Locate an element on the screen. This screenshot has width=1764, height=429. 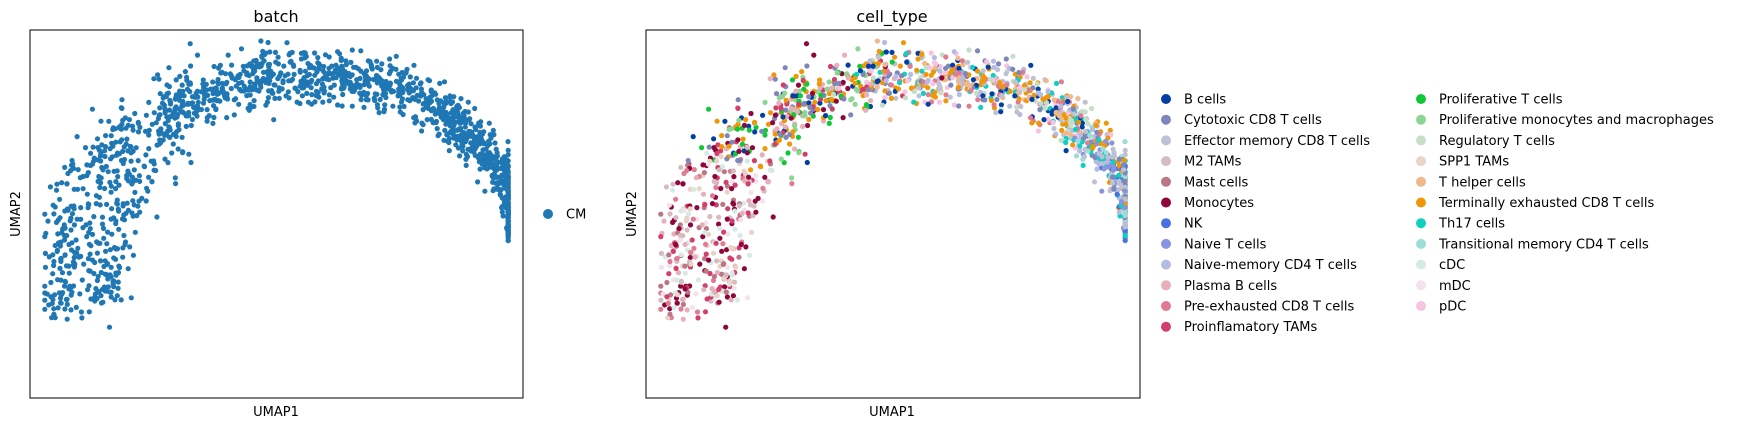
legend-item: cDC is located at coordinates (1440, 265).